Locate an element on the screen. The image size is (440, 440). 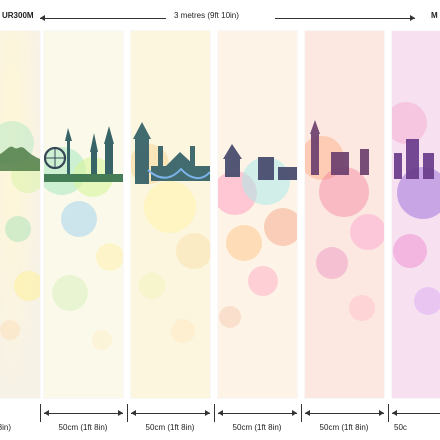
bottom-dimension-arrow-3-left is located at coordinates (220, 413).